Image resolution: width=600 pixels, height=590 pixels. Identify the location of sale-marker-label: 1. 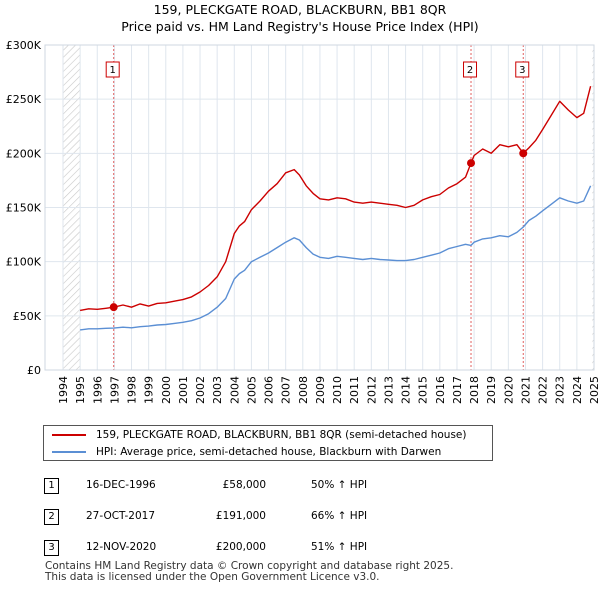
(113, 70).